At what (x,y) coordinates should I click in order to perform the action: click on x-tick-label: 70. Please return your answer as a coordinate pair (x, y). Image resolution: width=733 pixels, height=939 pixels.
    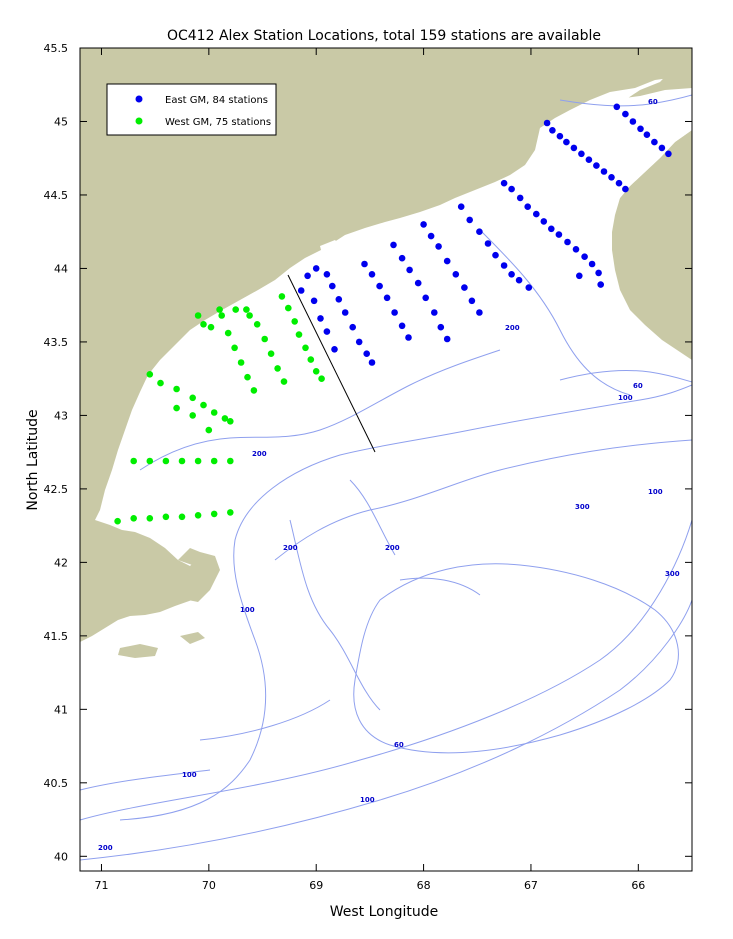
    Looking at the image, I should click on (209, 885).